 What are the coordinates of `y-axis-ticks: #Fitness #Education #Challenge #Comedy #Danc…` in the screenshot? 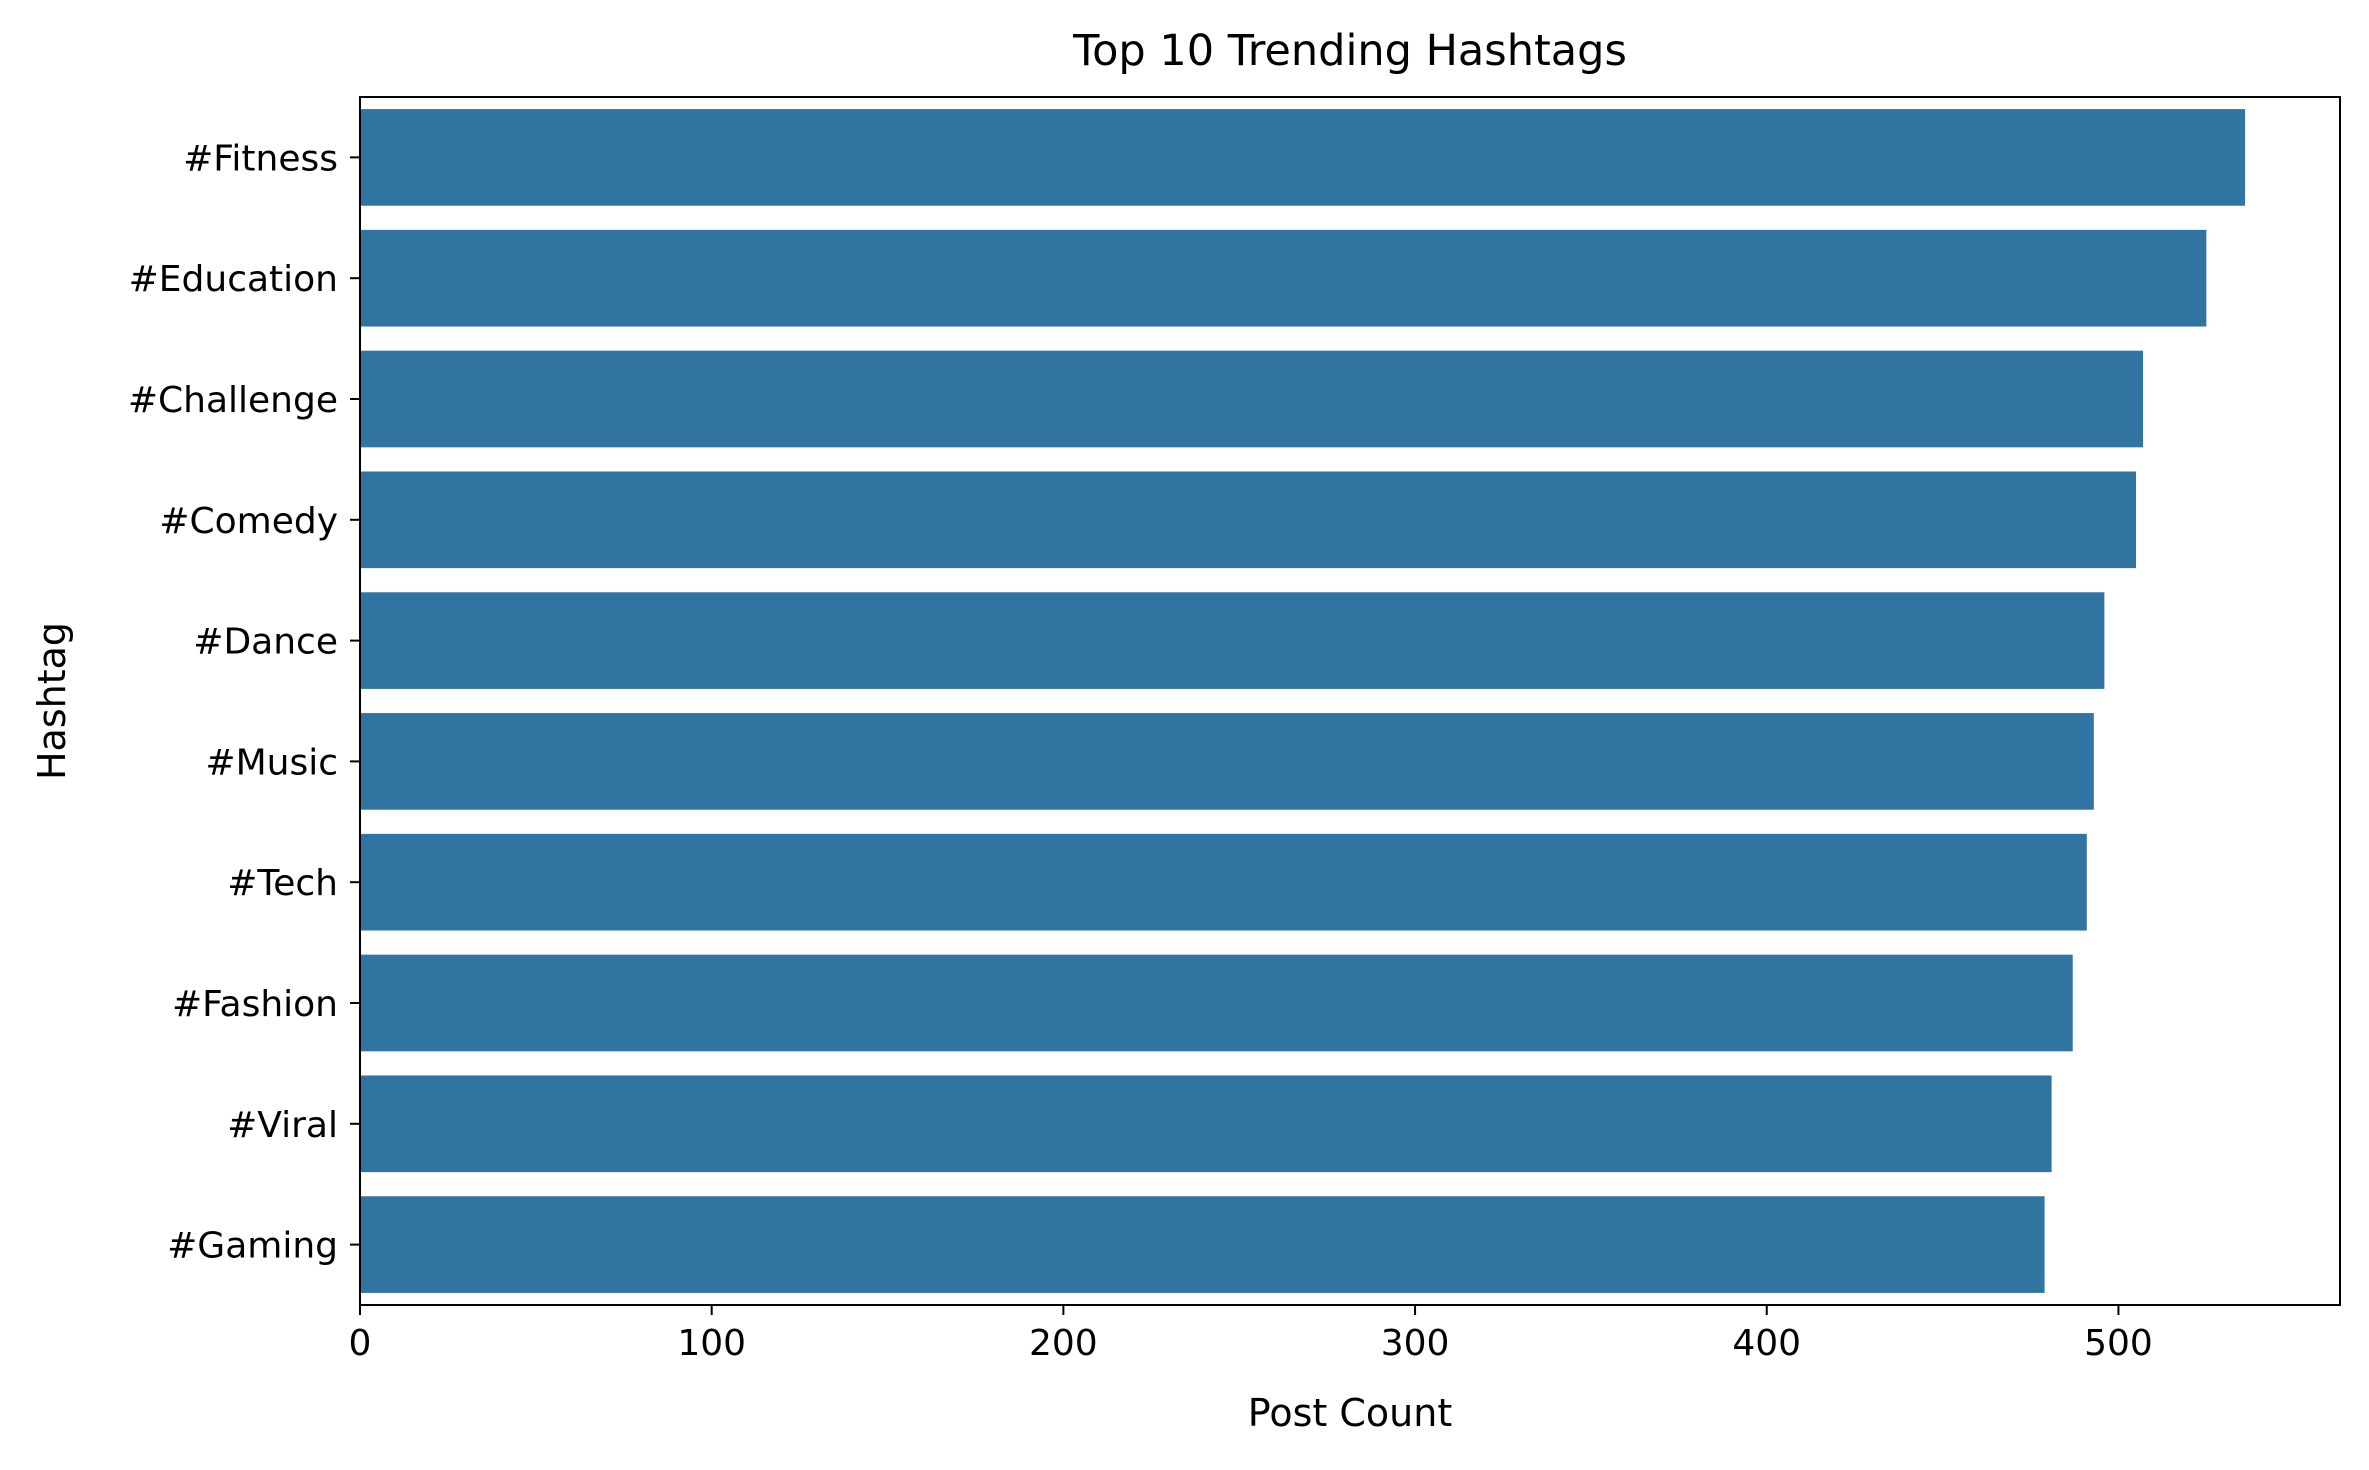 It's located at (244, 702).